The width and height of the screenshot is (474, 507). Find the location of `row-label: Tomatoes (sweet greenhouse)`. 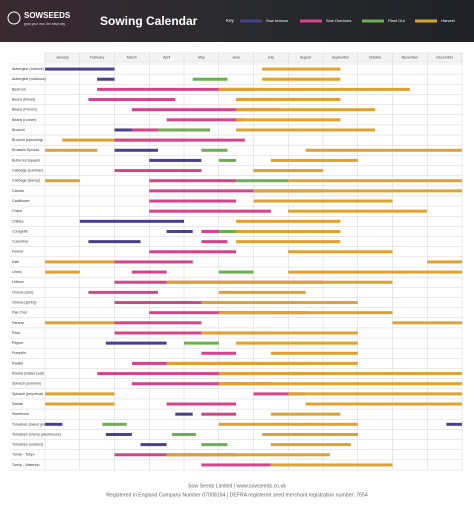

row-label: Tomatoes (sweet greenhouse) is located at coordinates (36, 424).